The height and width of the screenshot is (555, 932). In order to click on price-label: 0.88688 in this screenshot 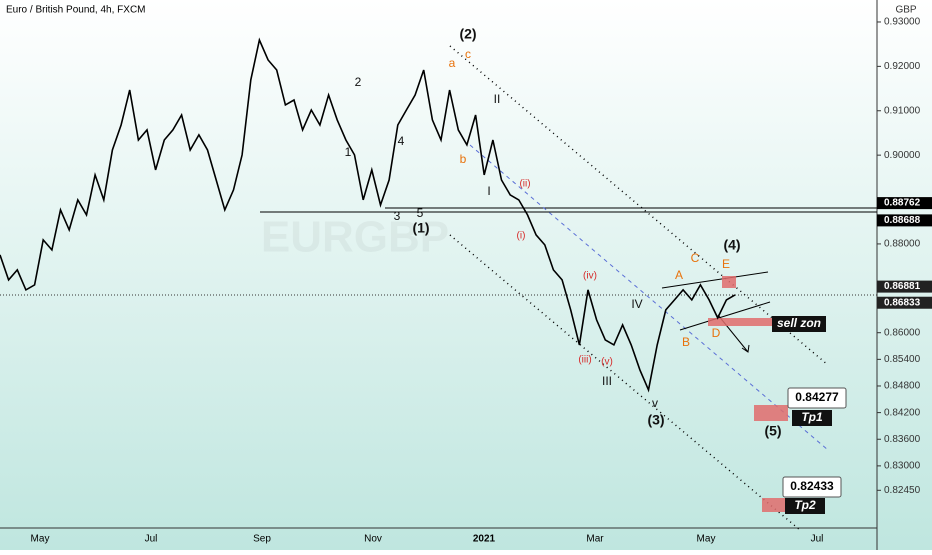, I will do `click(902, 220)`.